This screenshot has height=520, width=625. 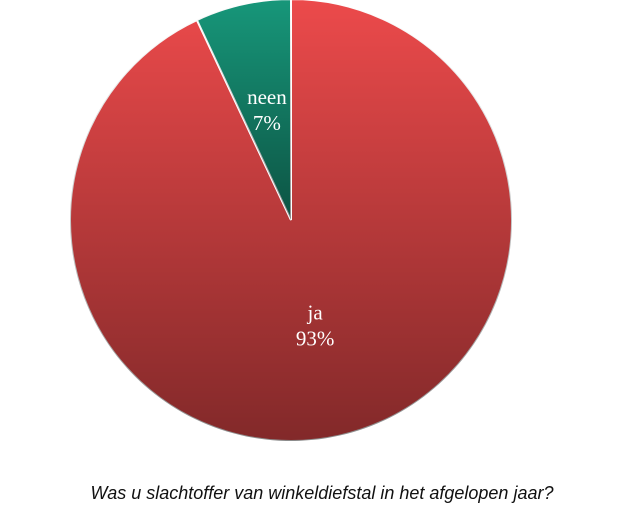 What do you see at coordinates (315, 339) in the screenshot?
I see `value-label: 93%` at bounding box center [315, 339].